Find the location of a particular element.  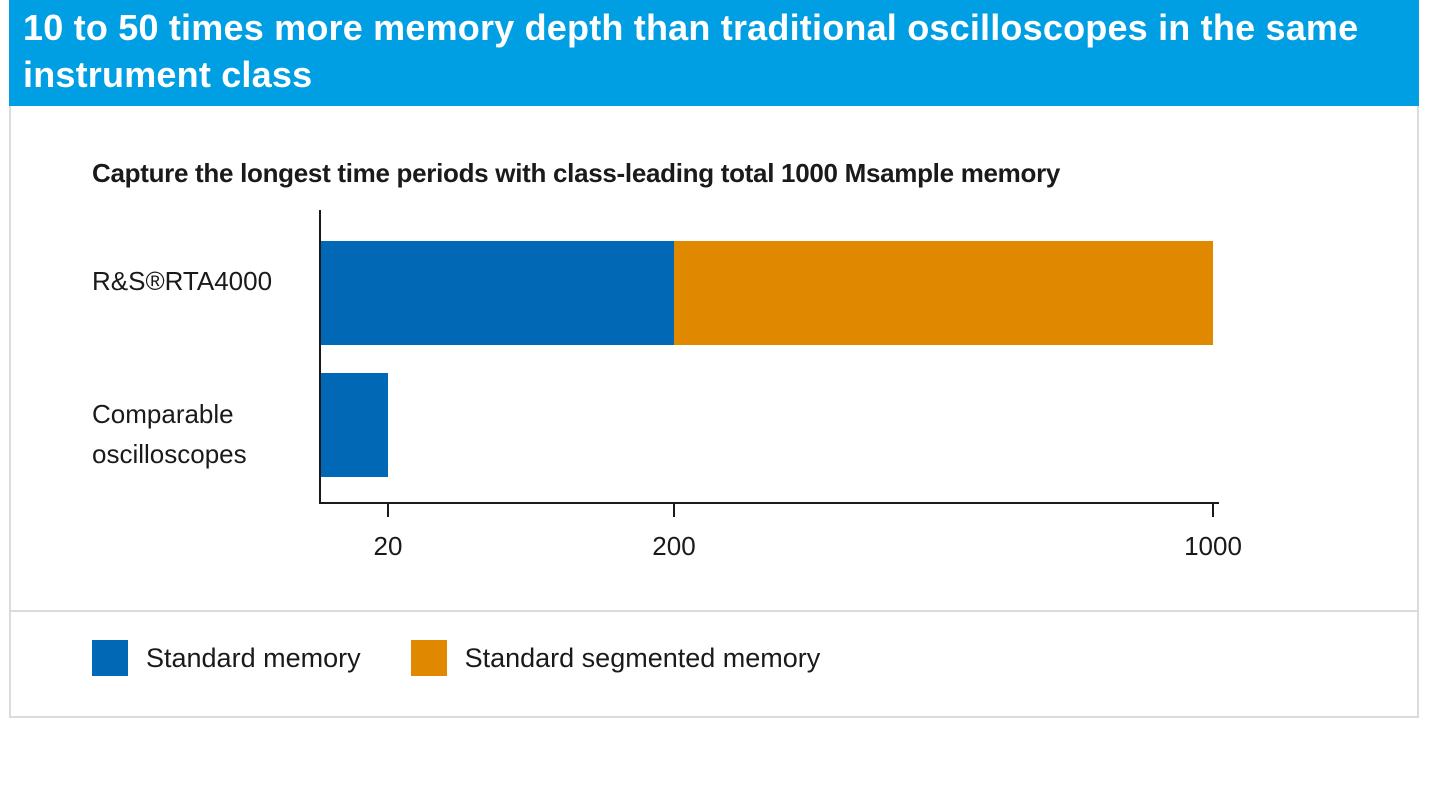

legend-divider is located at coordinates (714, 611).